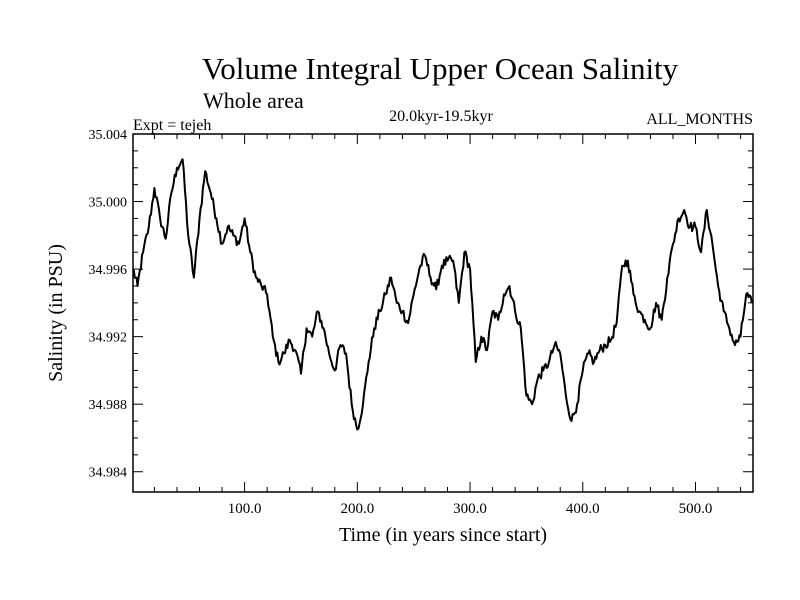  I want to click on chart-title: Volume Integral Upper Ocean Salinity, so click(440, 68).